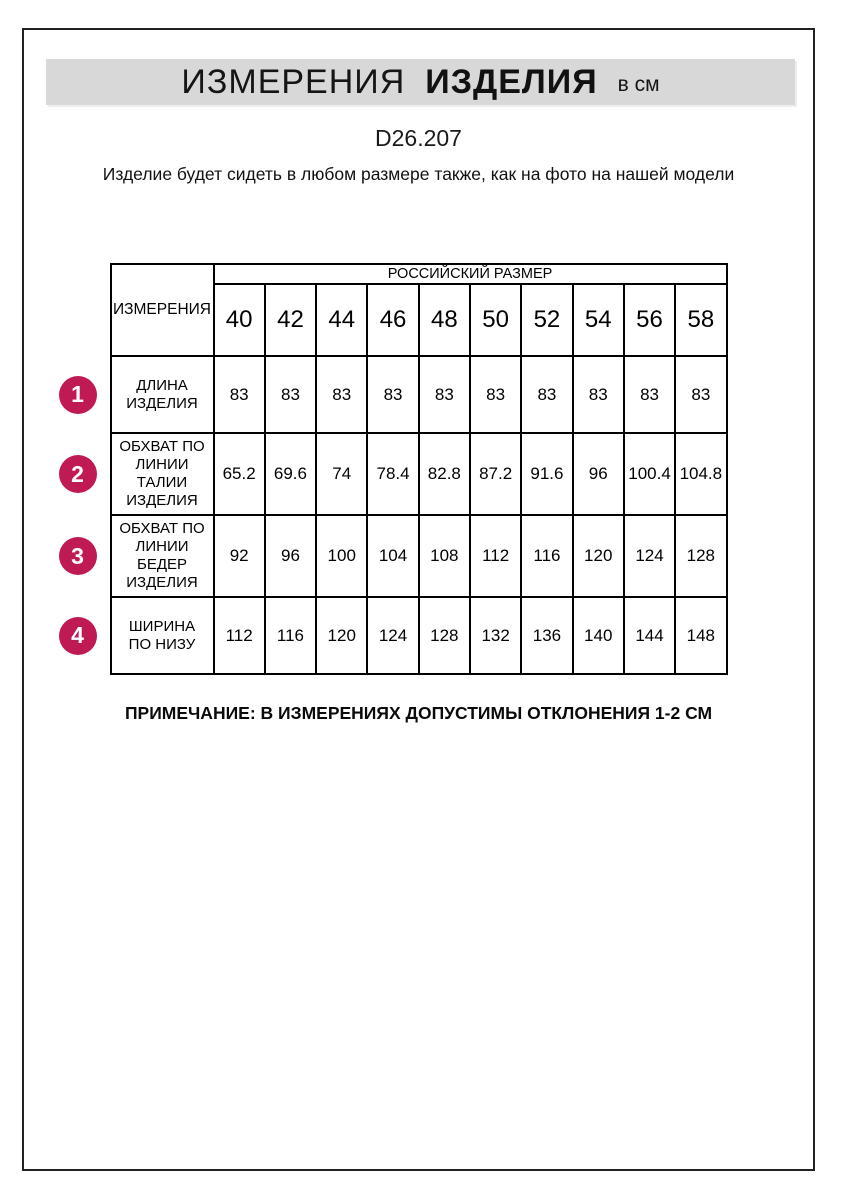 This screenshot has height=1200, width=849. Describe the element at coordinates (598, 320) in the screenshot. I see `size-column-header: 54` at that location.